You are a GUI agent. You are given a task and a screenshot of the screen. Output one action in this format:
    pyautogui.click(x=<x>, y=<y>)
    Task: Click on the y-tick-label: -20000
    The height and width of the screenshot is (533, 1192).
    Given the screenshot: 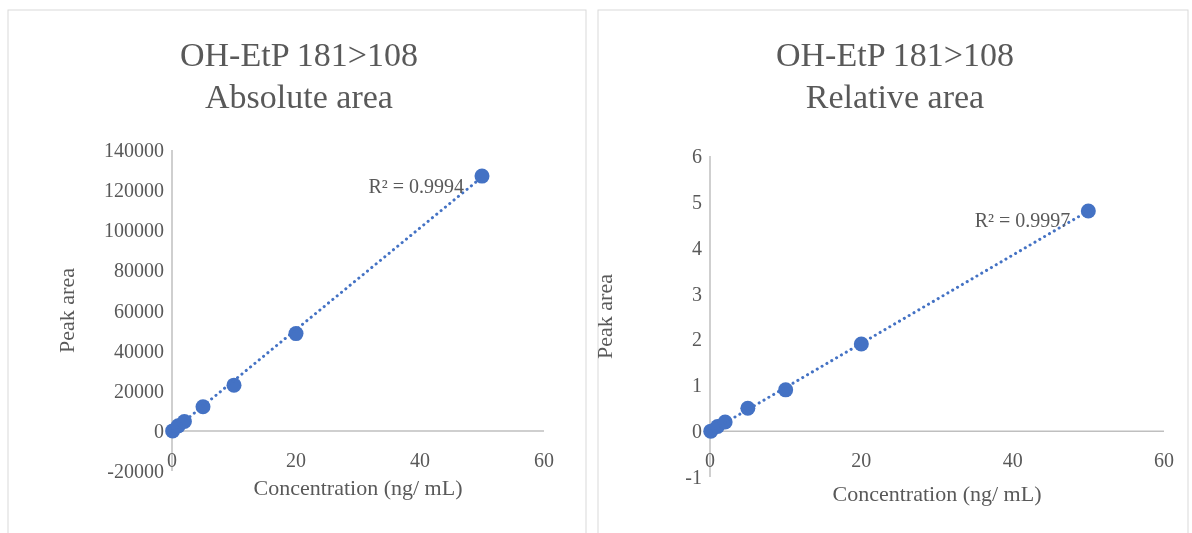 What is the action you would take?
    pyautogui.click(x=135, y=471)
    